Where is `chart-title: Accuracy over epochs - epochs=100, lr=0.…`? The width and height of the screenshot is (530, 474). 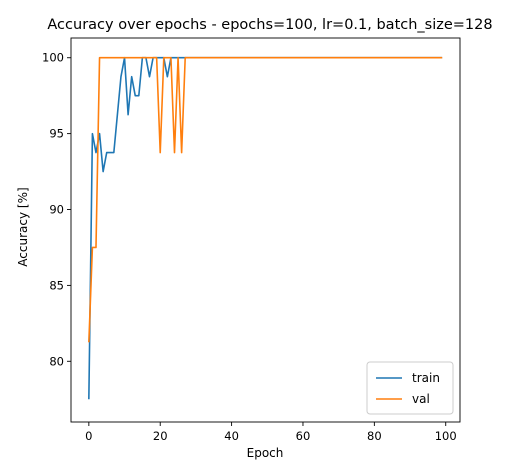
chart-title: Accuracy over epochs - epochs=100, lr=0.… is located at coordinates (269, 25).